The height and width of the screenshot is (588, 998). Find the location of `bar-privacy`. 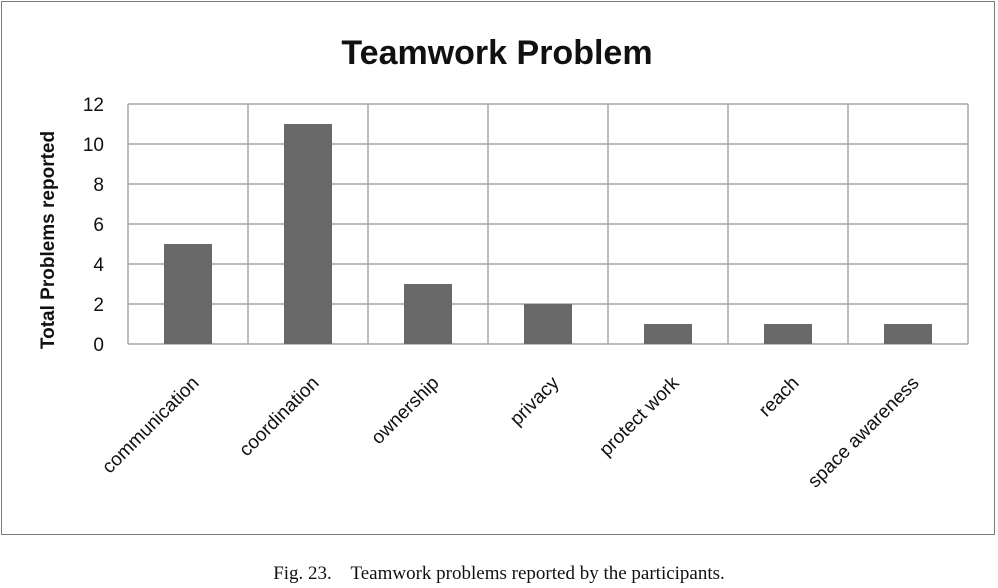

bar-privacy is located at coordinates (548, 324).